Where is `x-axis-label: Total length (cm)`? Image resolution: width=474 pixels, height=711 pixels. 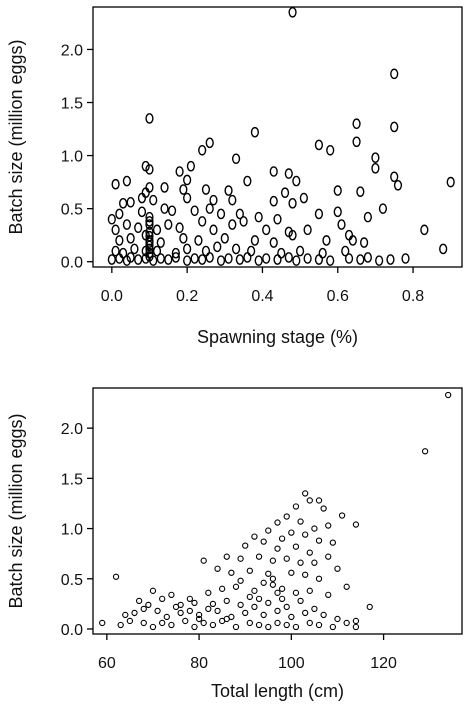
x-axis-label: Total length (cm) is located at coordinates (277, 691).